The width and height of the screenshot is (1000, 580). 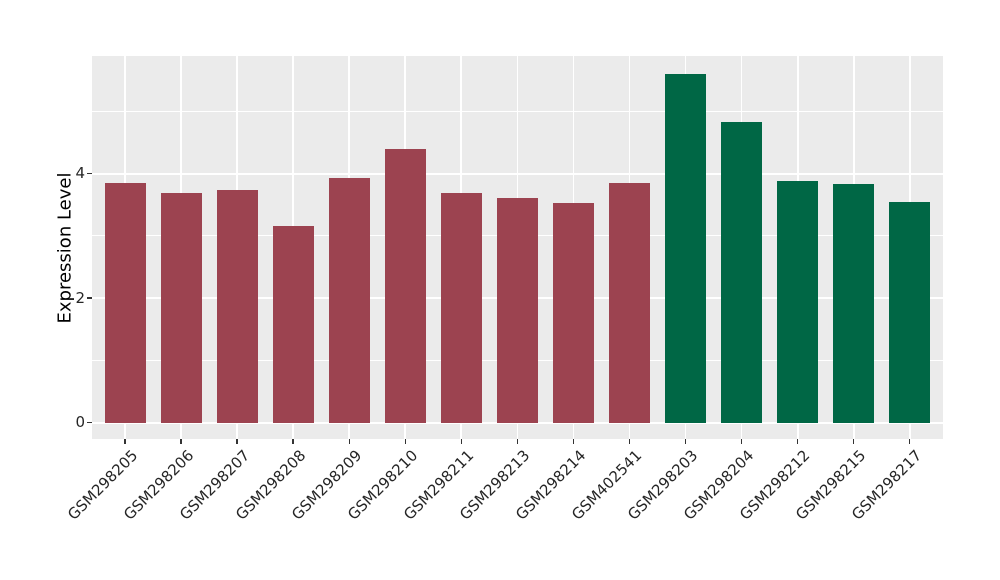 I want to click on x-tick-mark-GSM298215, so click(x=853, y=441).